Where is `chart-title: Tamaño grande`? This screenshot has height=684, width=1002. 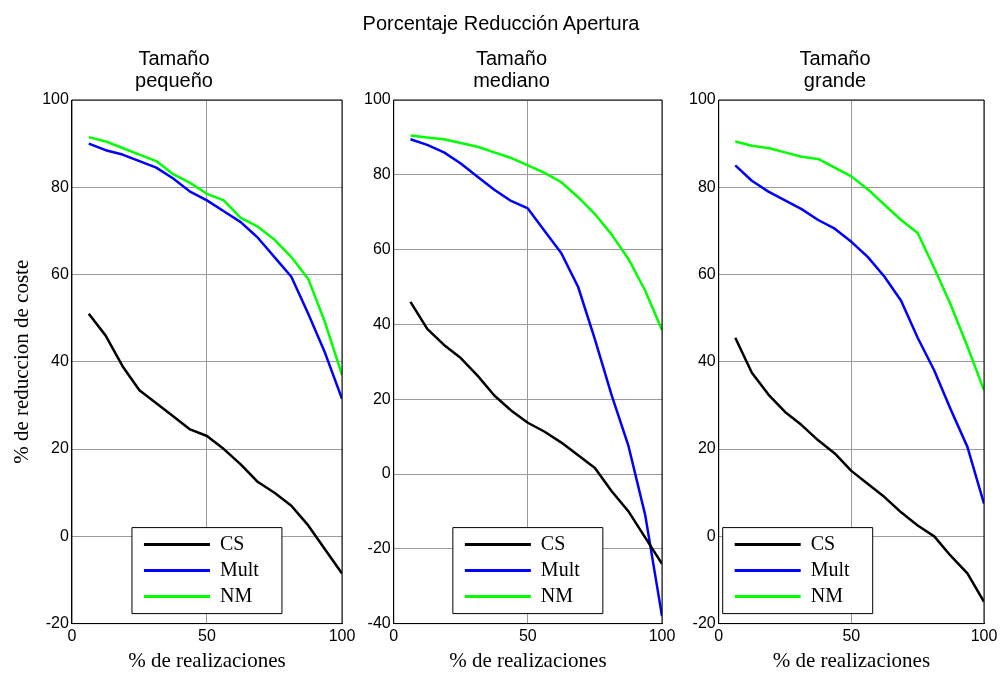
chart-title: Tamaño grande is located at coordinates (835, 68).